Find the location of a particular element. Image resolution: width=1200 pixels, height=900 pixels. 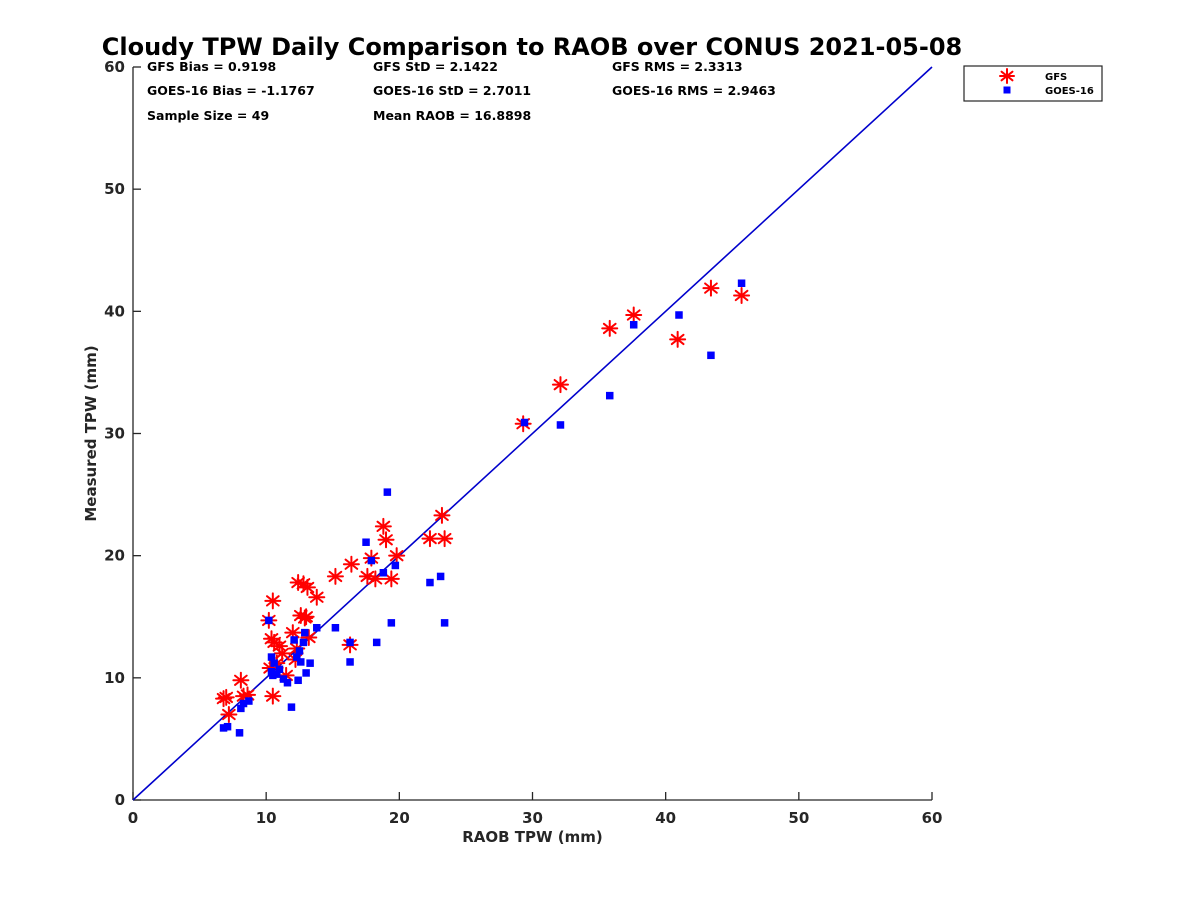

stat-text: GFS RMS = 2.3313 is located at coordinates (677, 66).